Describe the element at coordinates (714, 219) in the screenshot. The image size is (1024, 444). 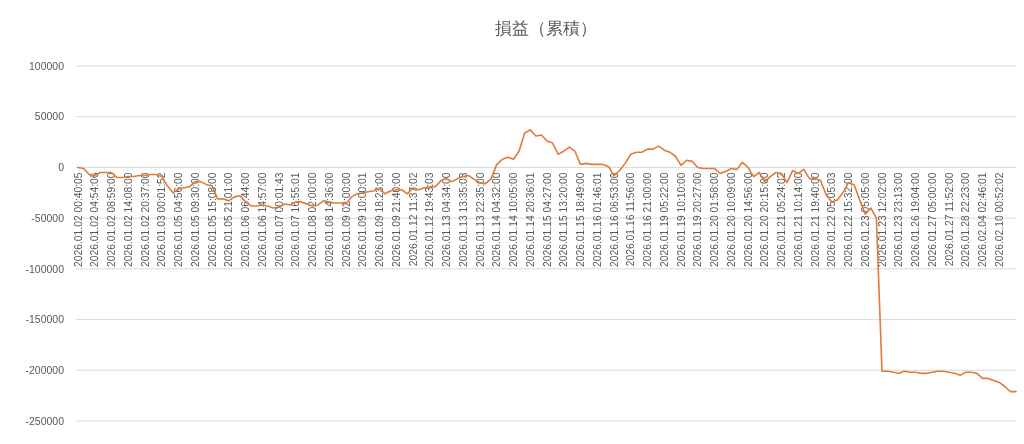
I see `x-tick-label: 2026.01.20 01:58:00` at that location.